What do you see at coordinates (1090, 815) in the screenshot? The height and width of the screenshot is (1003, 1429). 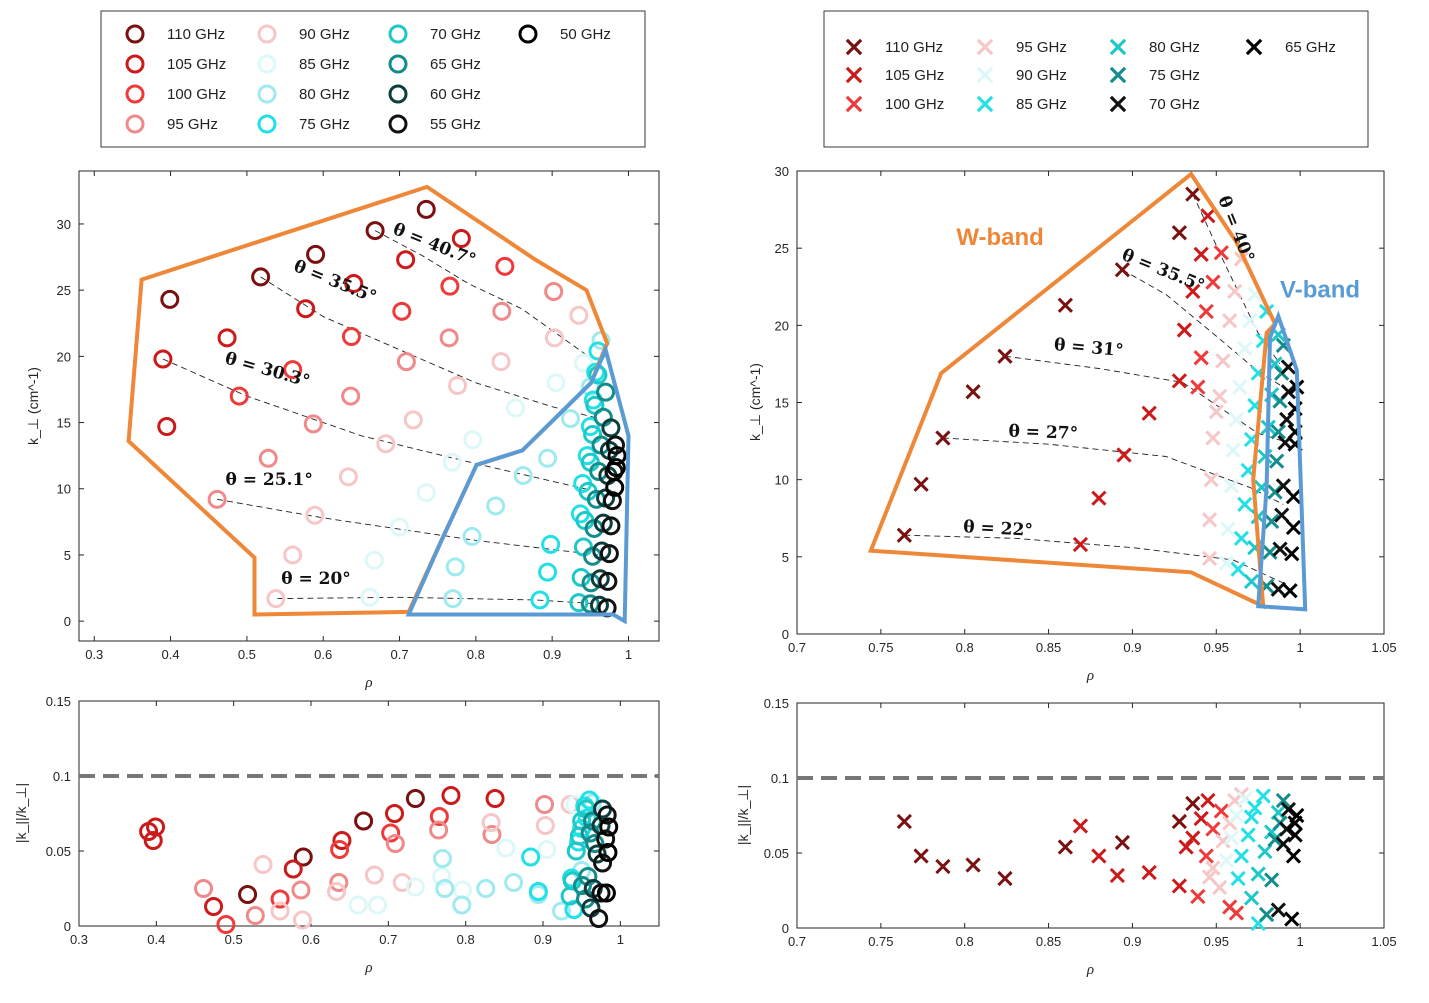 I see `axes-box` at bounding box center [1090, 815].